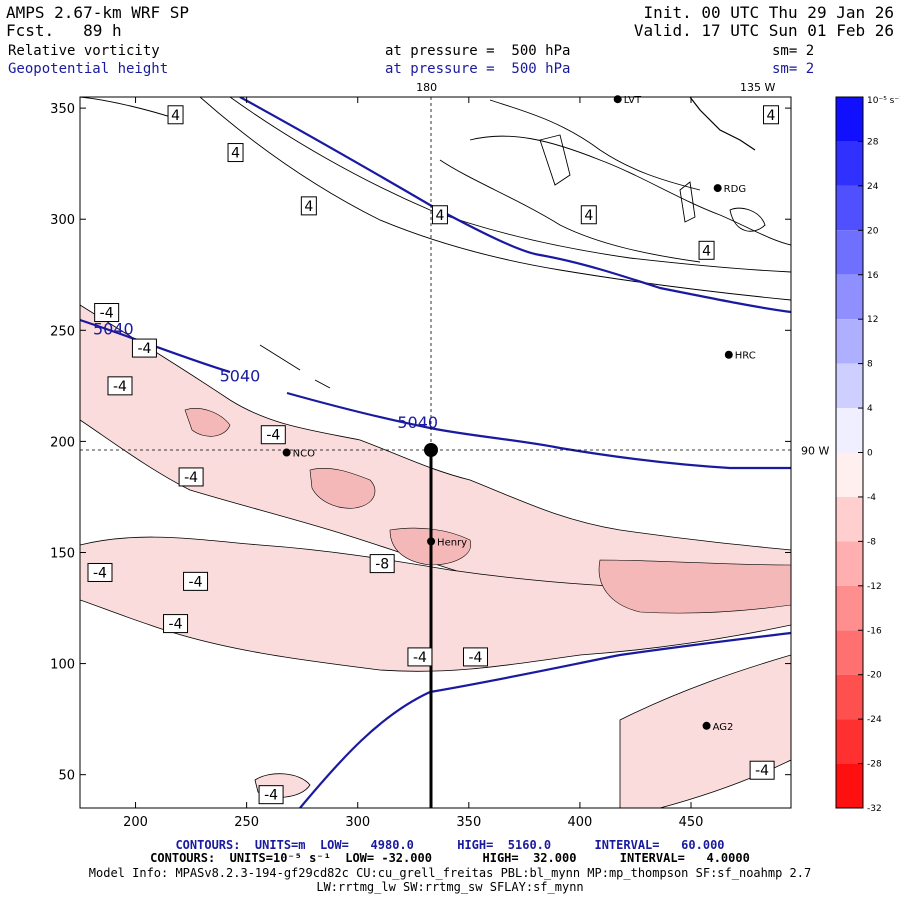 The height and width of the screenshot is (900, 900). What do you see at coordinates (745, 356) in the screenshot?
I see `station-label: HRC` at bounding box center [745, 356].